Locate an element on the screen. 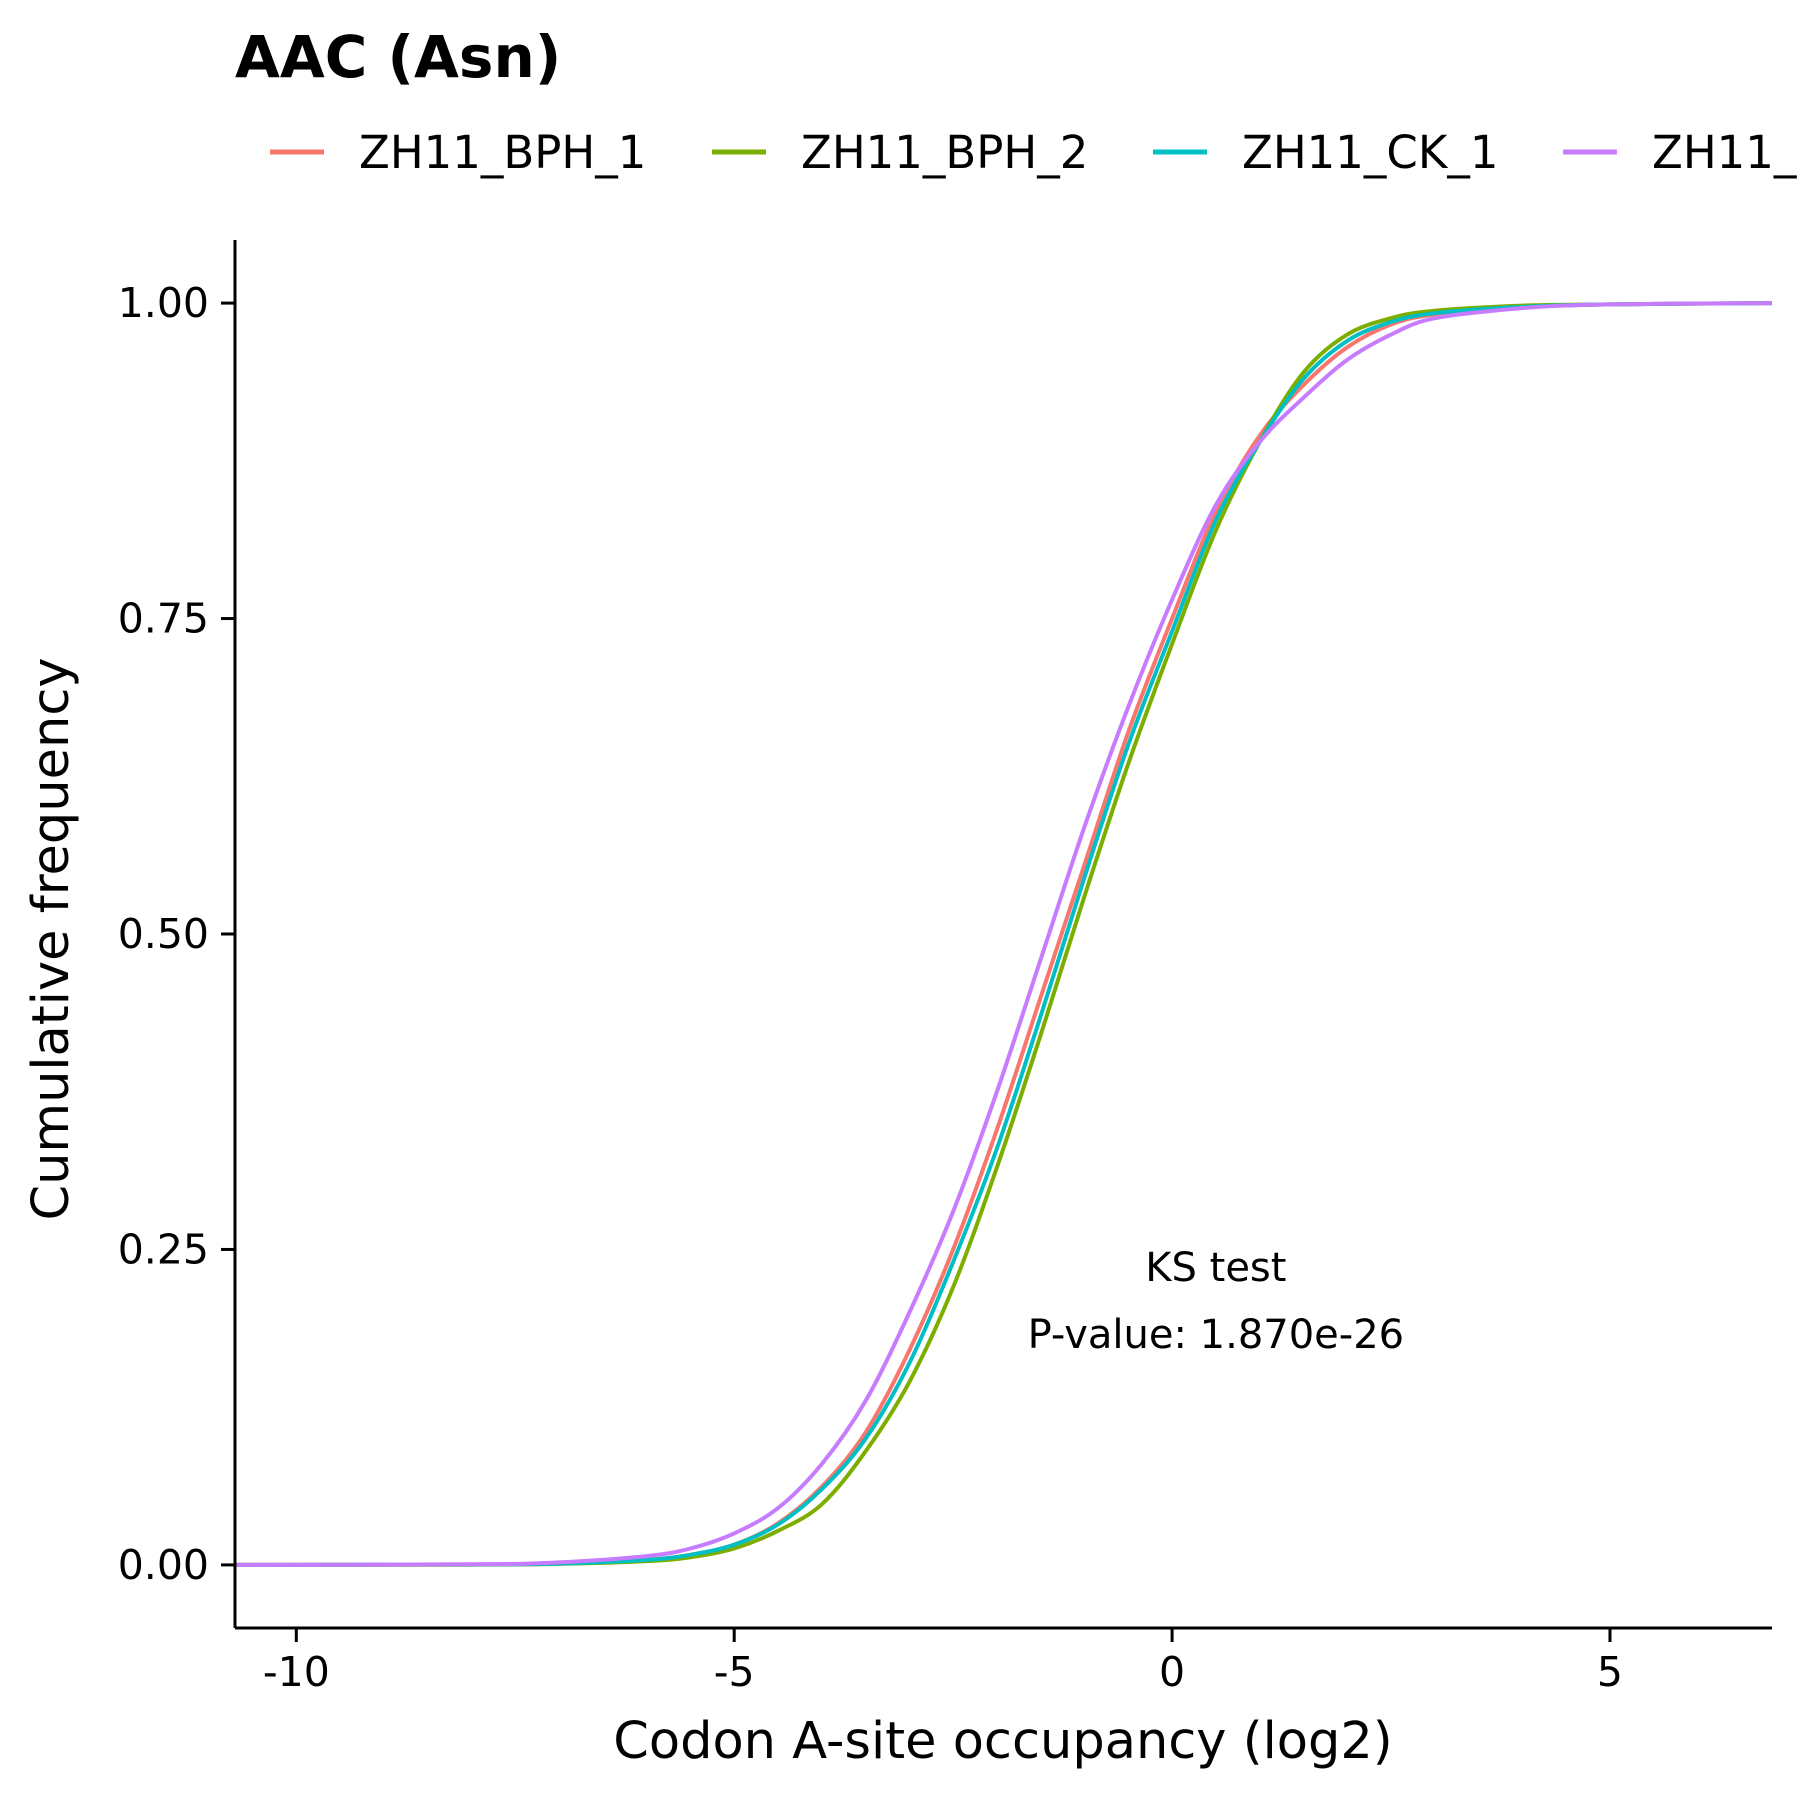 This screenshot has height=1800, width=1800. legend: ZH11_BPH_1 ZH11_BPH_2 ZH11_CK_1 ZH11_ is located at coordinates (1033, 152).